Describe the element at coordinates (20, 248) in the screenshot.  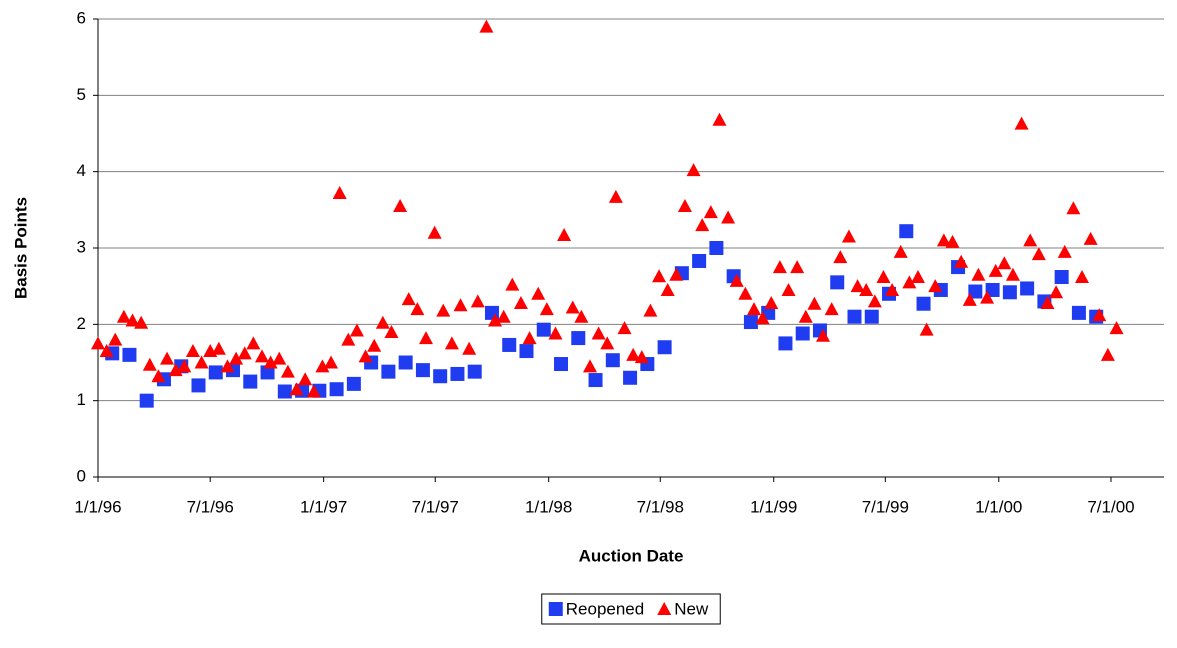
I see `y-axis-title: Basis Points` at that location.